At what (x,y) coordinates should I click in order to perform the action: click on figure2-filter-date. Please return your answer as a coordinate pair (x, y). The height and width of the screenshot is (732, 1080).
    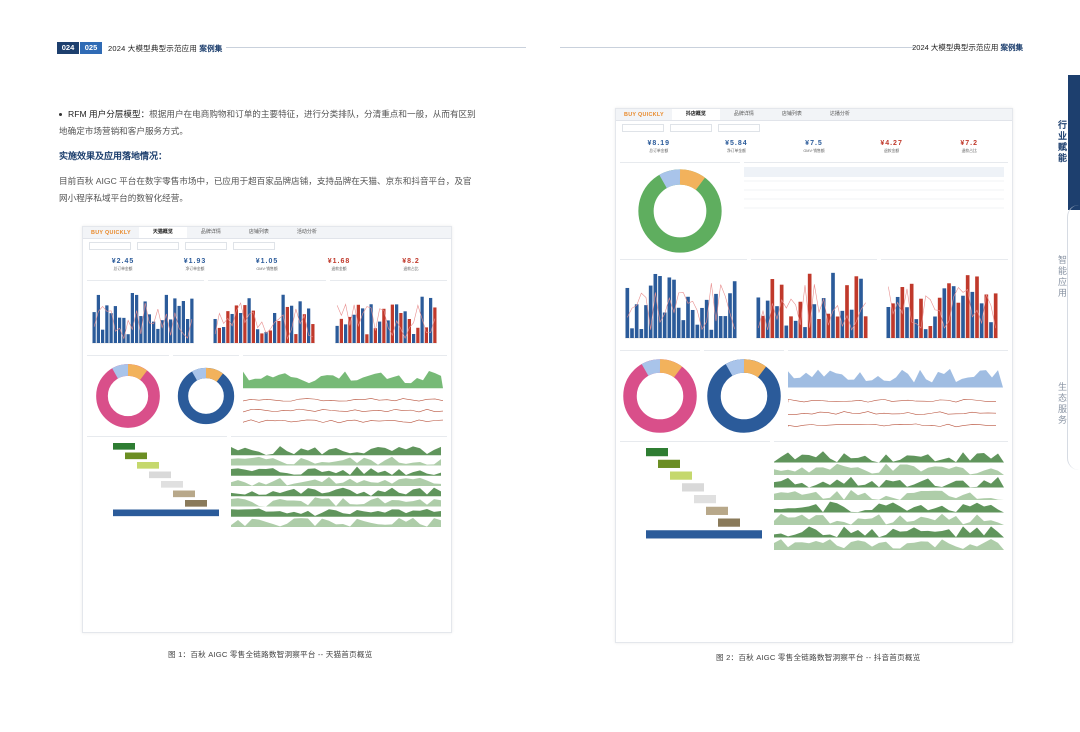
    Looking at the image, I should click on (643, 128).